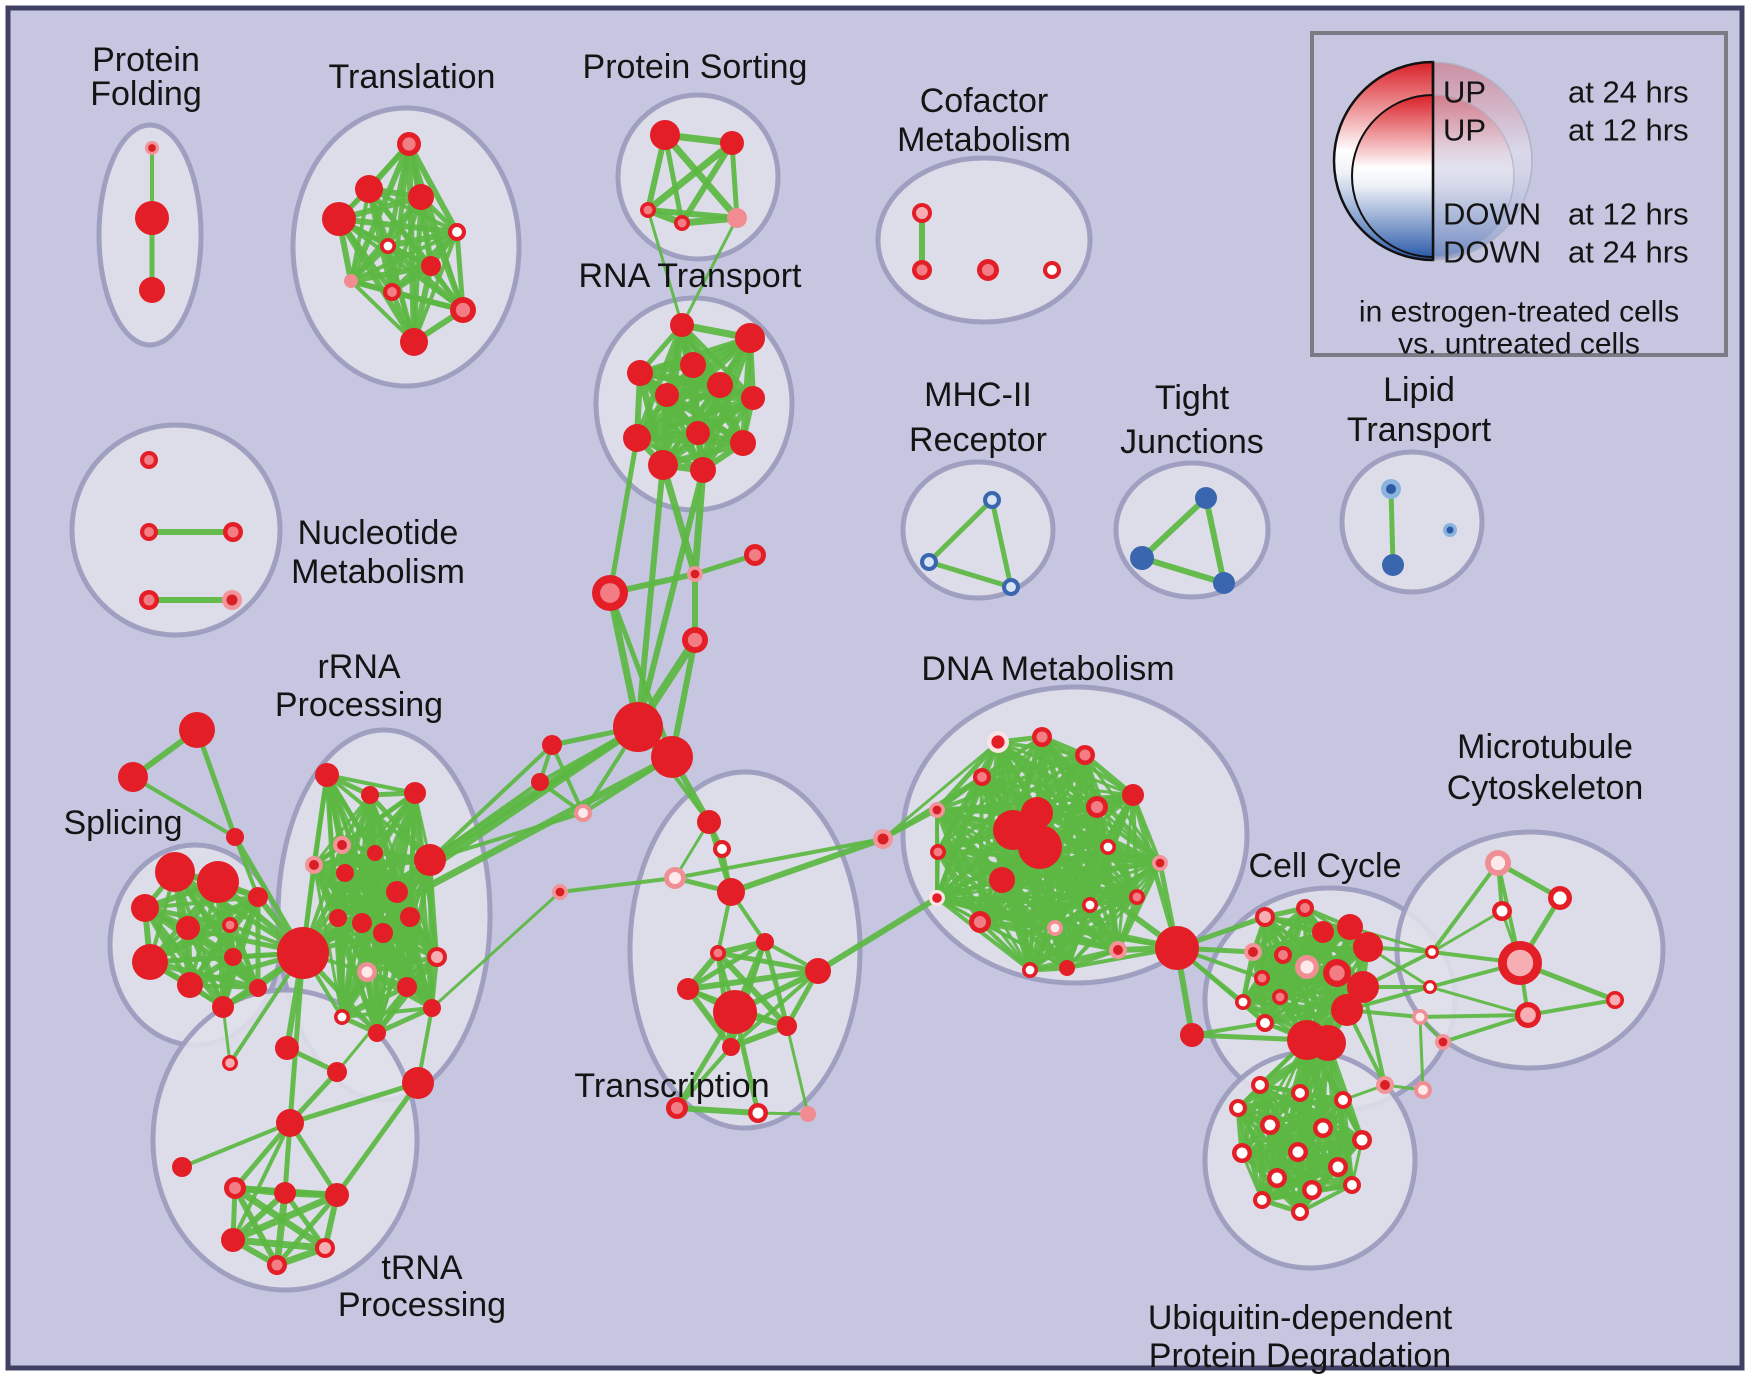 The image size is (1750, 1376). I want to click on legend-up-12-keyword: UP, so click(1464, 130).